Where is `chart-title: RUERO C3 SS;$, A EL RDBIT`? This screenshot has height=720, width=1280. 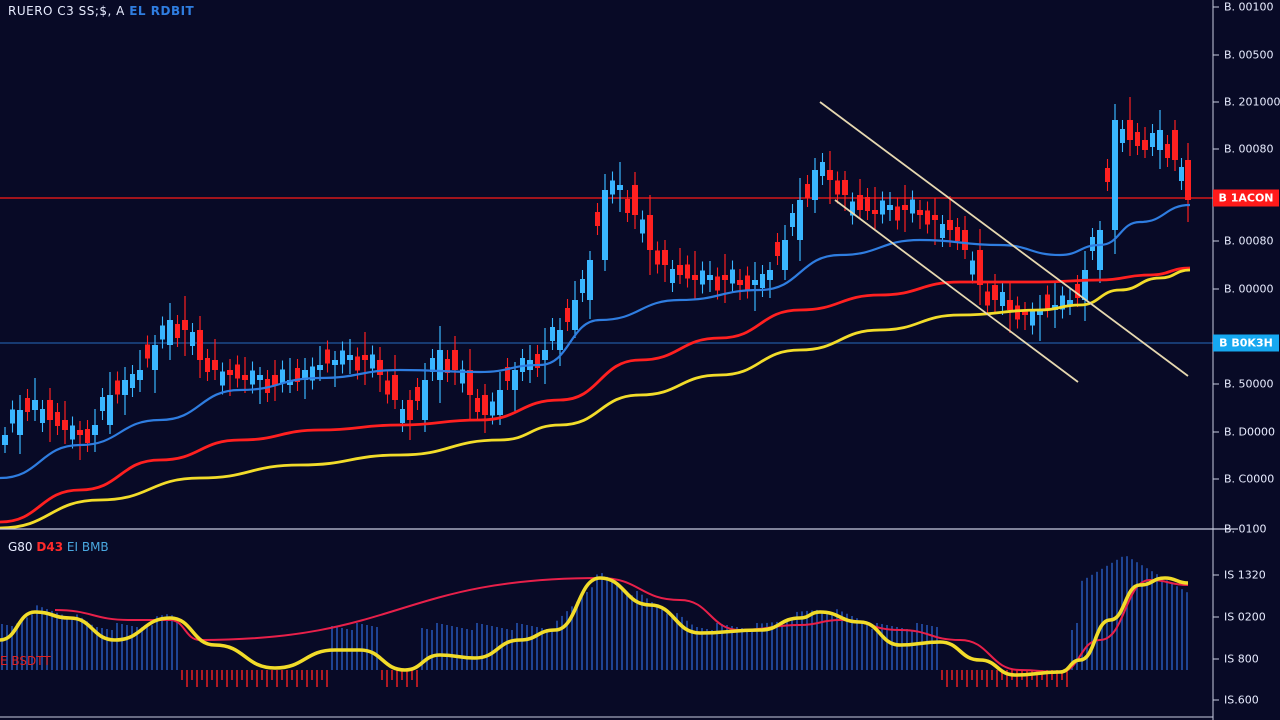
chart-title: RUERO C3 SS;$, A EL RDBIT is located at coordinates (101, 11).